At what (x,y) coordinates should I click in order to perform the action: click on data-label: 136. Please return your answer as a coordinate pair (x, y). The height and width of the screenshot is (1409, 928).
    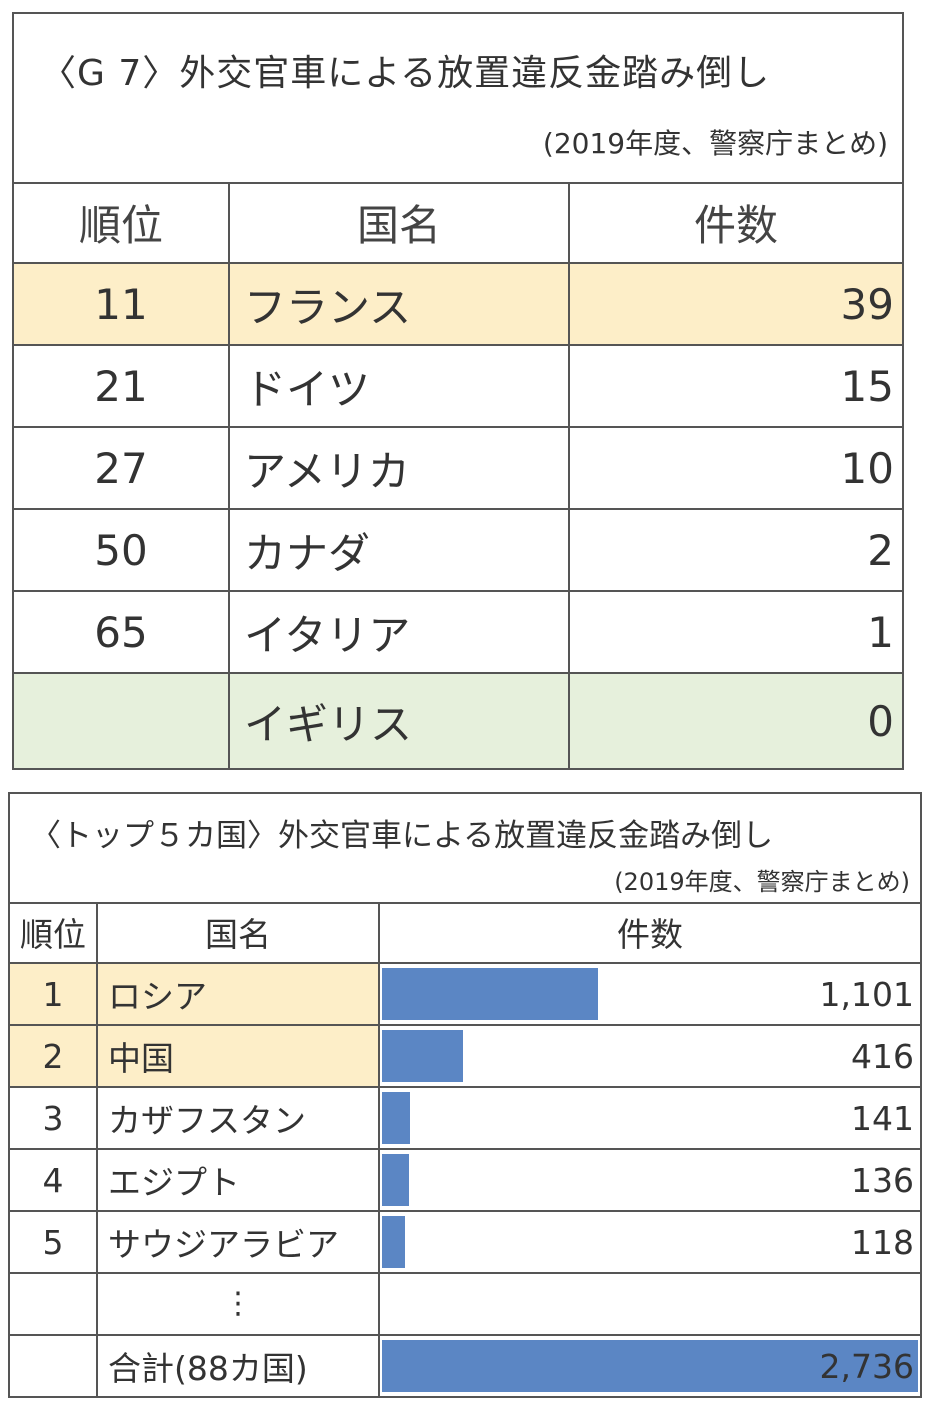
    Looking at the image, I should click on (882, 1180).